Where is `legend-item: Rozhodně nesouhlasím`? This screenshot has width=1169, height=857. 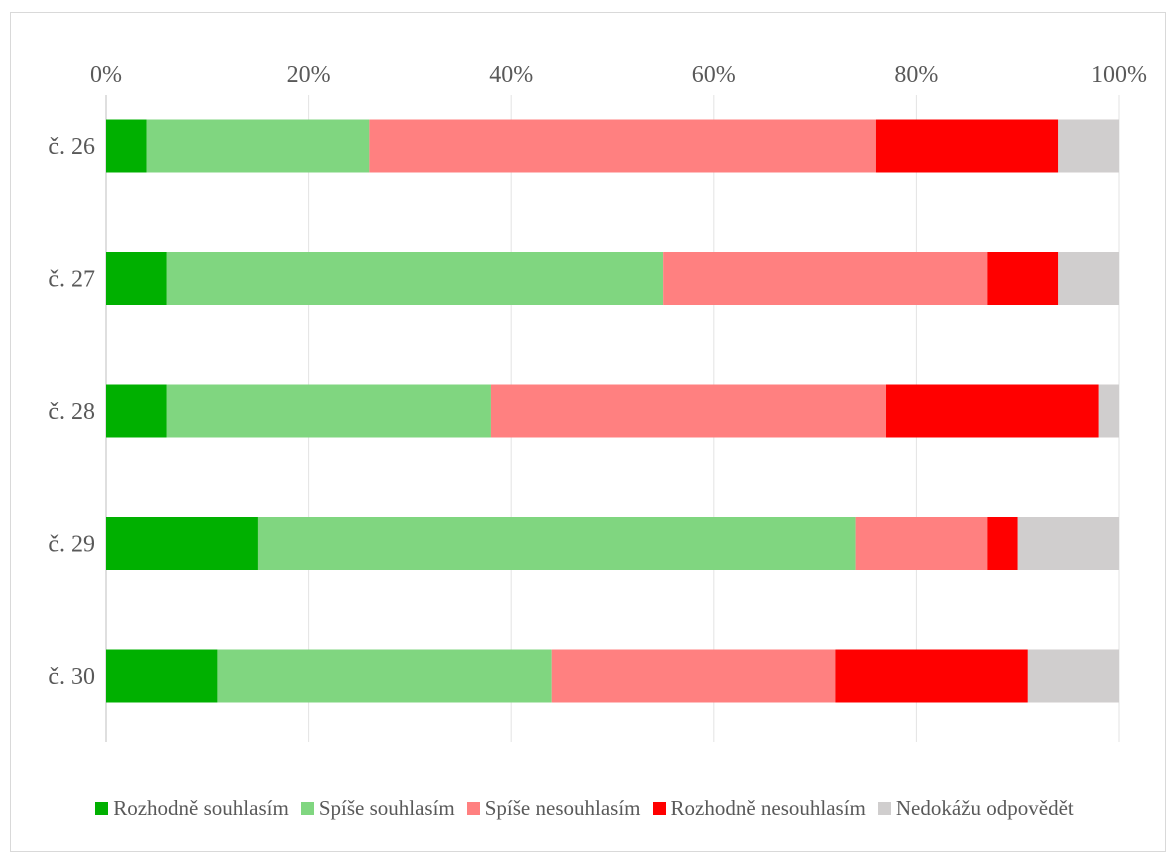
legend-item: Rozhodně nesouhlasím is located at coordinates (759, 808).